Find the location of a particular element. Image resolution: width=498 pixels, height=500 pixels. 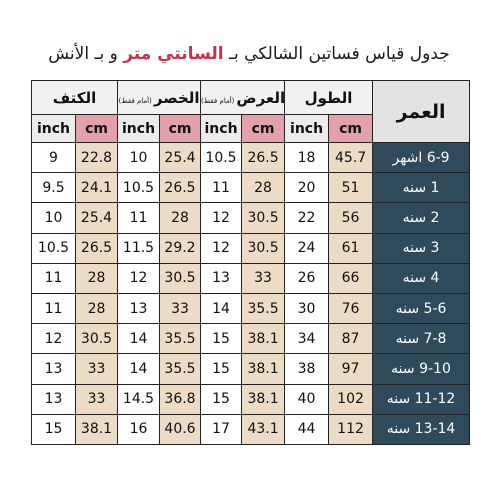

length-cm-cell: 97 is located at coordinates (351, 369).